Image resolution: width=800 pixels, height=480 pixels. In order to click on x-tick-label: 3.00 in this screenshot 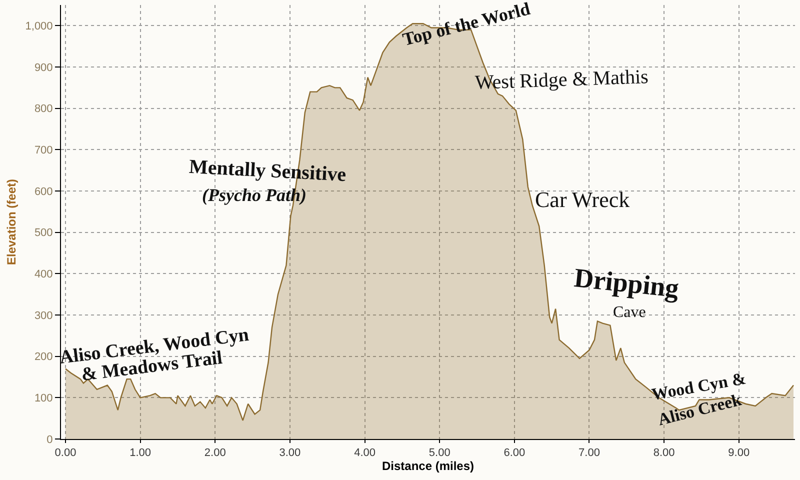, I will do `click(290, 453)`.